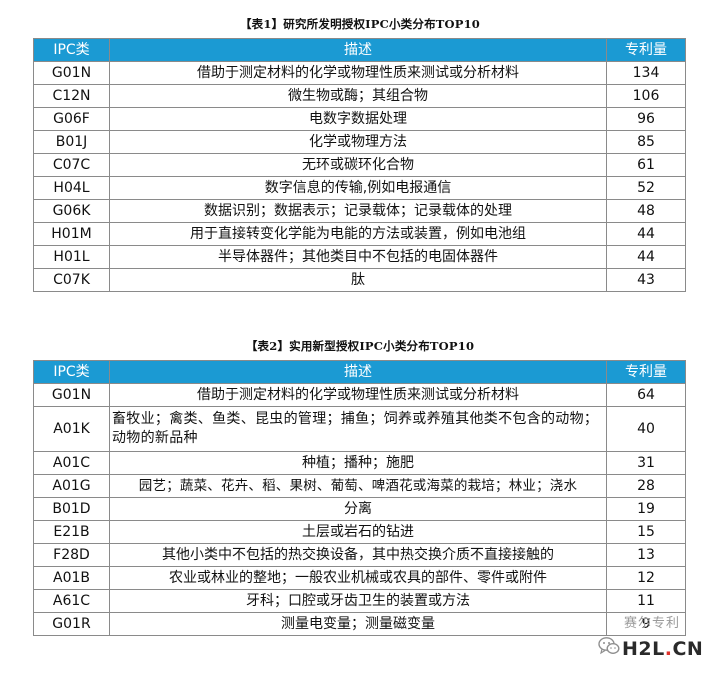  What do you see at coordinates (360, 346) in the screenshot?
I see `table2-caption: 【表2】实用新型授权IPC小类分布TOP10` at bounding box center [360, 346].